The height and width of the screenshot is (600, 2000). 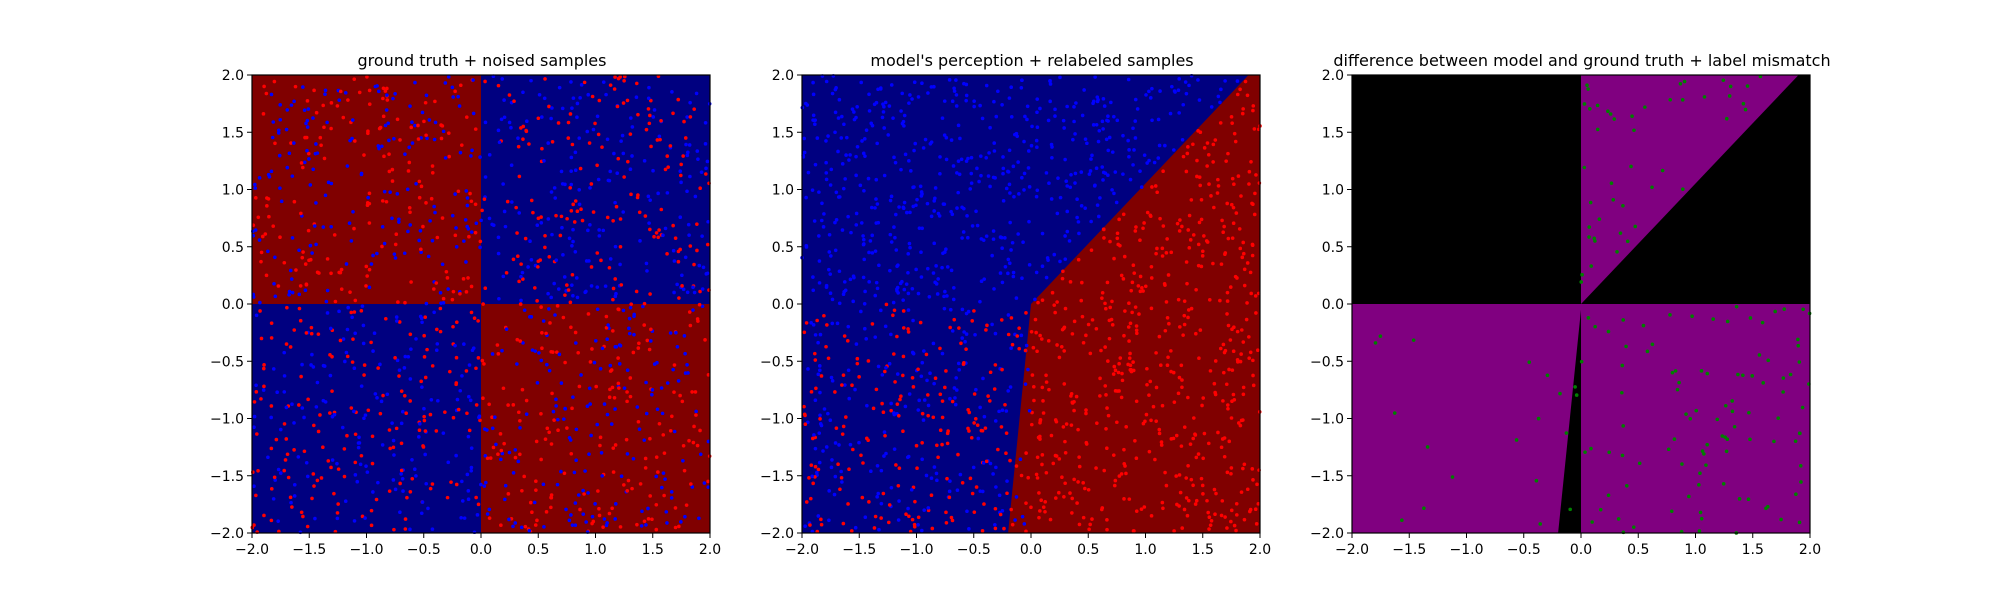 I want to click on y-tick-label: 1.5, so click(x=783, y=133).